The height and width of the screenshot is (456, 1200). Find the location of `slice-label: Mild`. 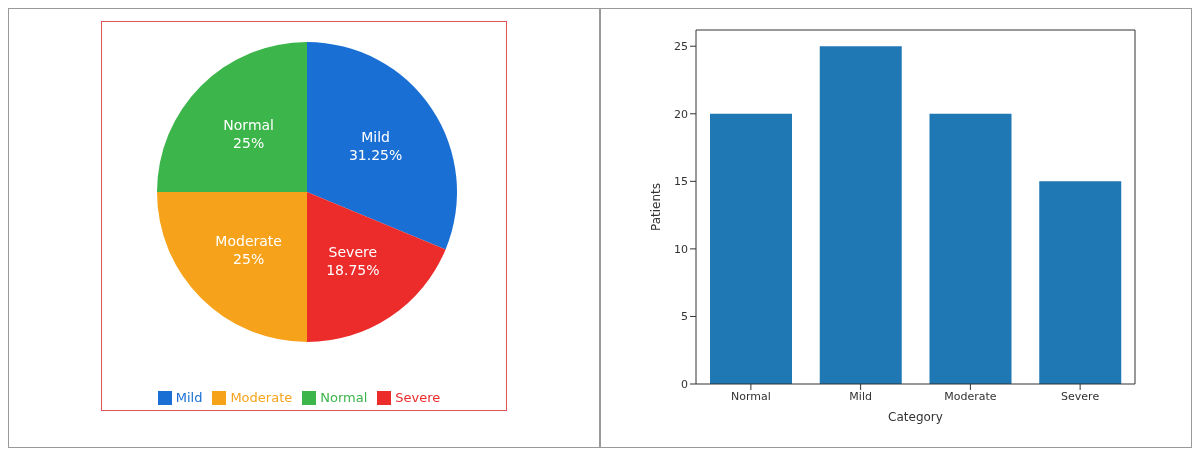

slice-label: Mild is located at coordinates (375, 137).